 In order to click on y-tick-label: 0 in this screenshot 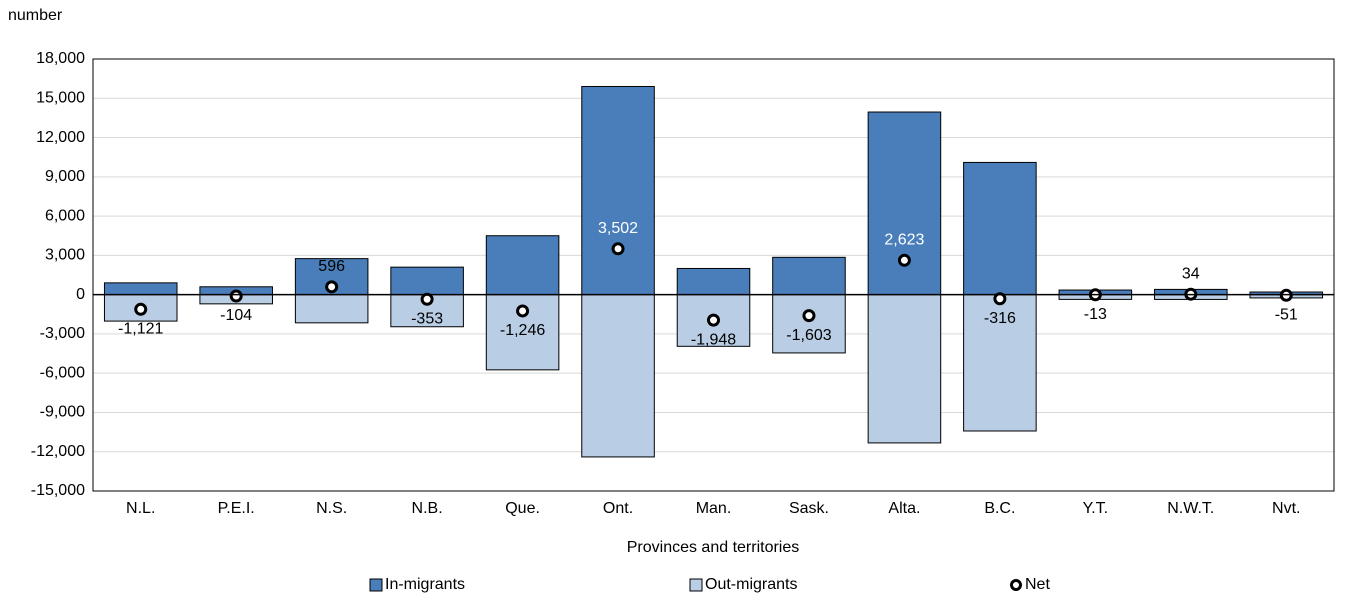, I will do `click(80, 294)`.